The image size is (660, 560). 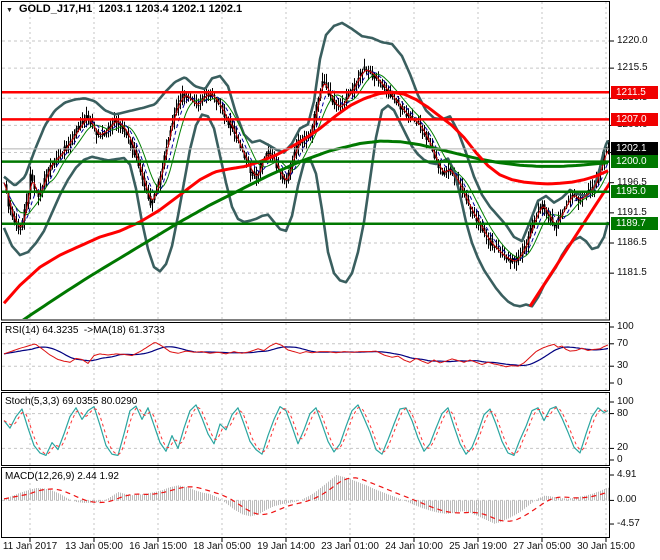 I want to click on price-level-badge: 1207.0, so click(x=634, y=119).